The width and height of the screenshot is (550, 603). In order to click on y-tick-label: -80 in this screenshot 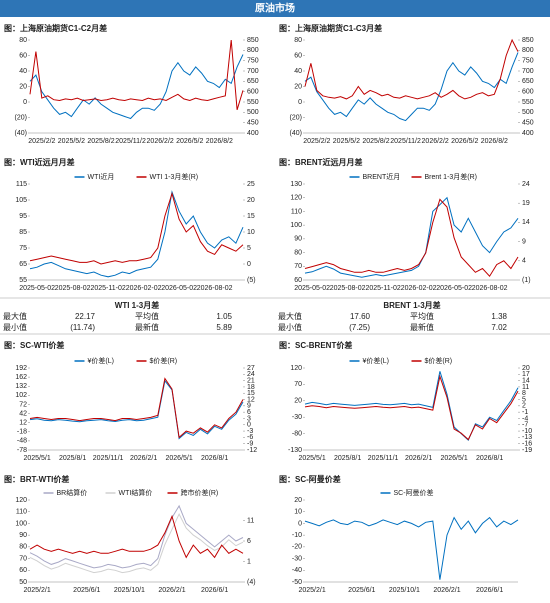, I will do `click(297, 433)`.